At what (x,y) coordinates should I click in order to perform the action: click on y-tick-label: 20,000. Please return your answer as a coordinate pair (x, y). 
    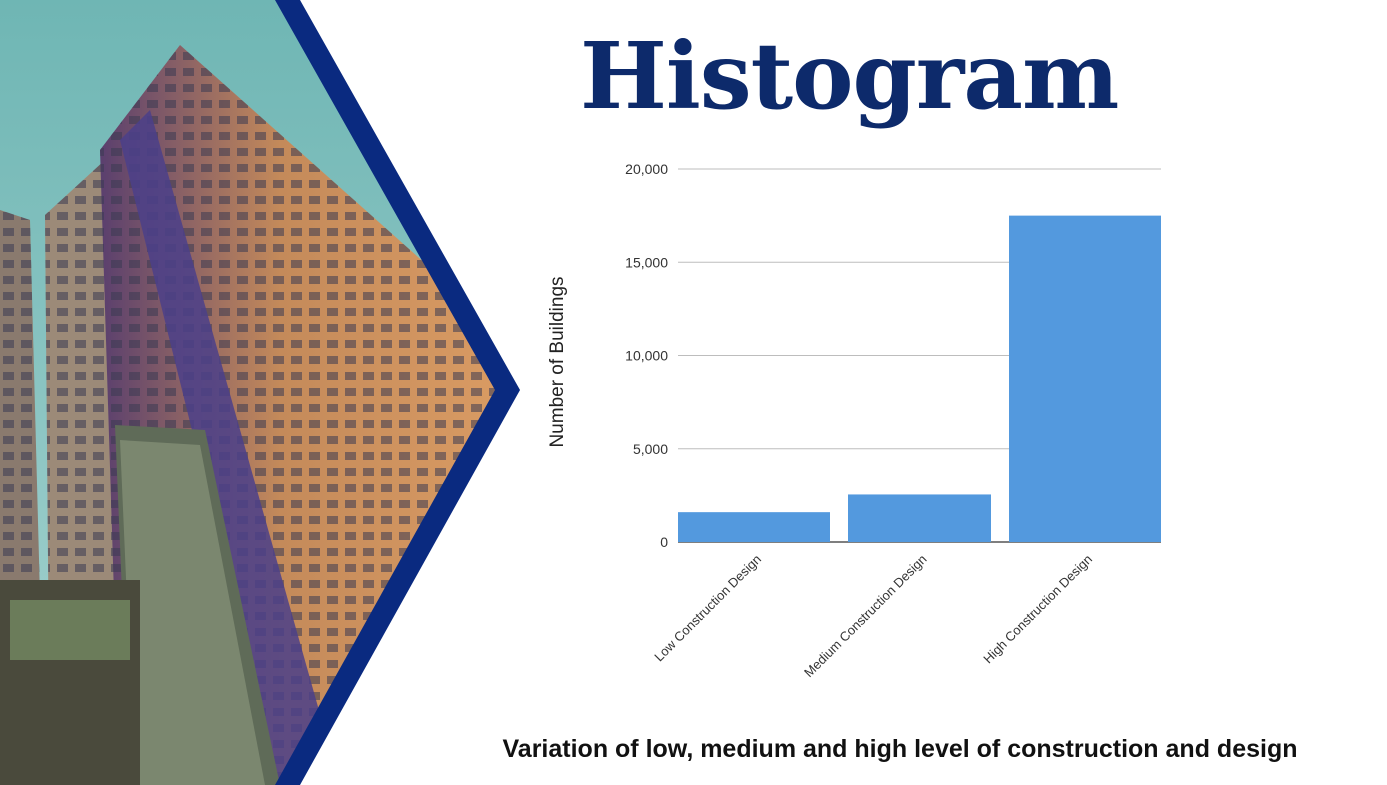
    Looking at the image, I should click on (646, 169).